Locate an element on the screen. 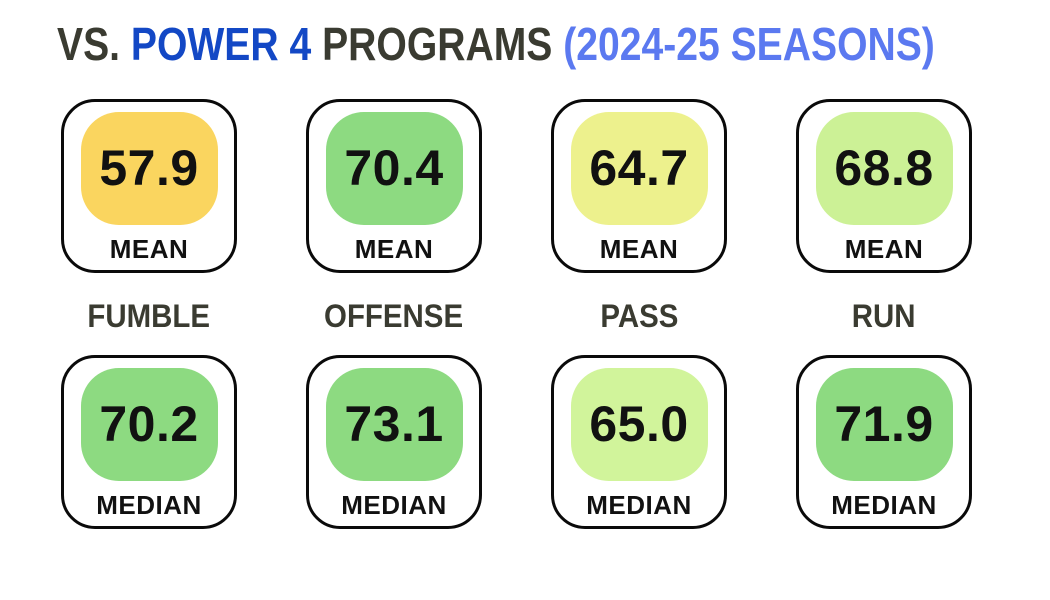  stat-card-offense-median: 73.1 MEDIAN is located at coordinates (394, 441).